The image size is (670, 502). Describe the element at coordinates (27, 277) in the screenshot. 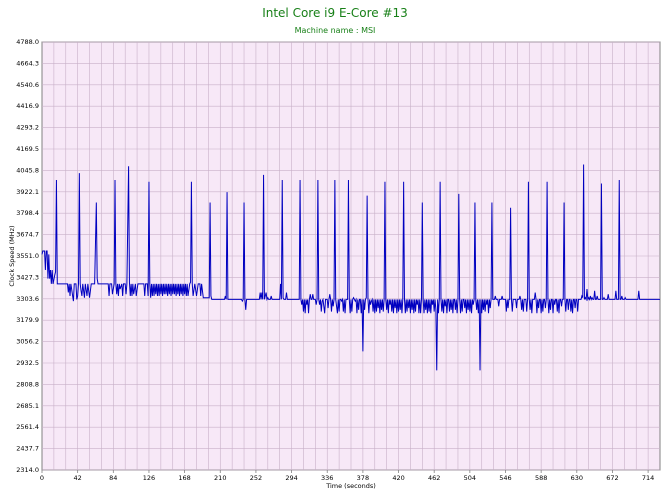

I see `y-tick-label: 3427.3` at that location.